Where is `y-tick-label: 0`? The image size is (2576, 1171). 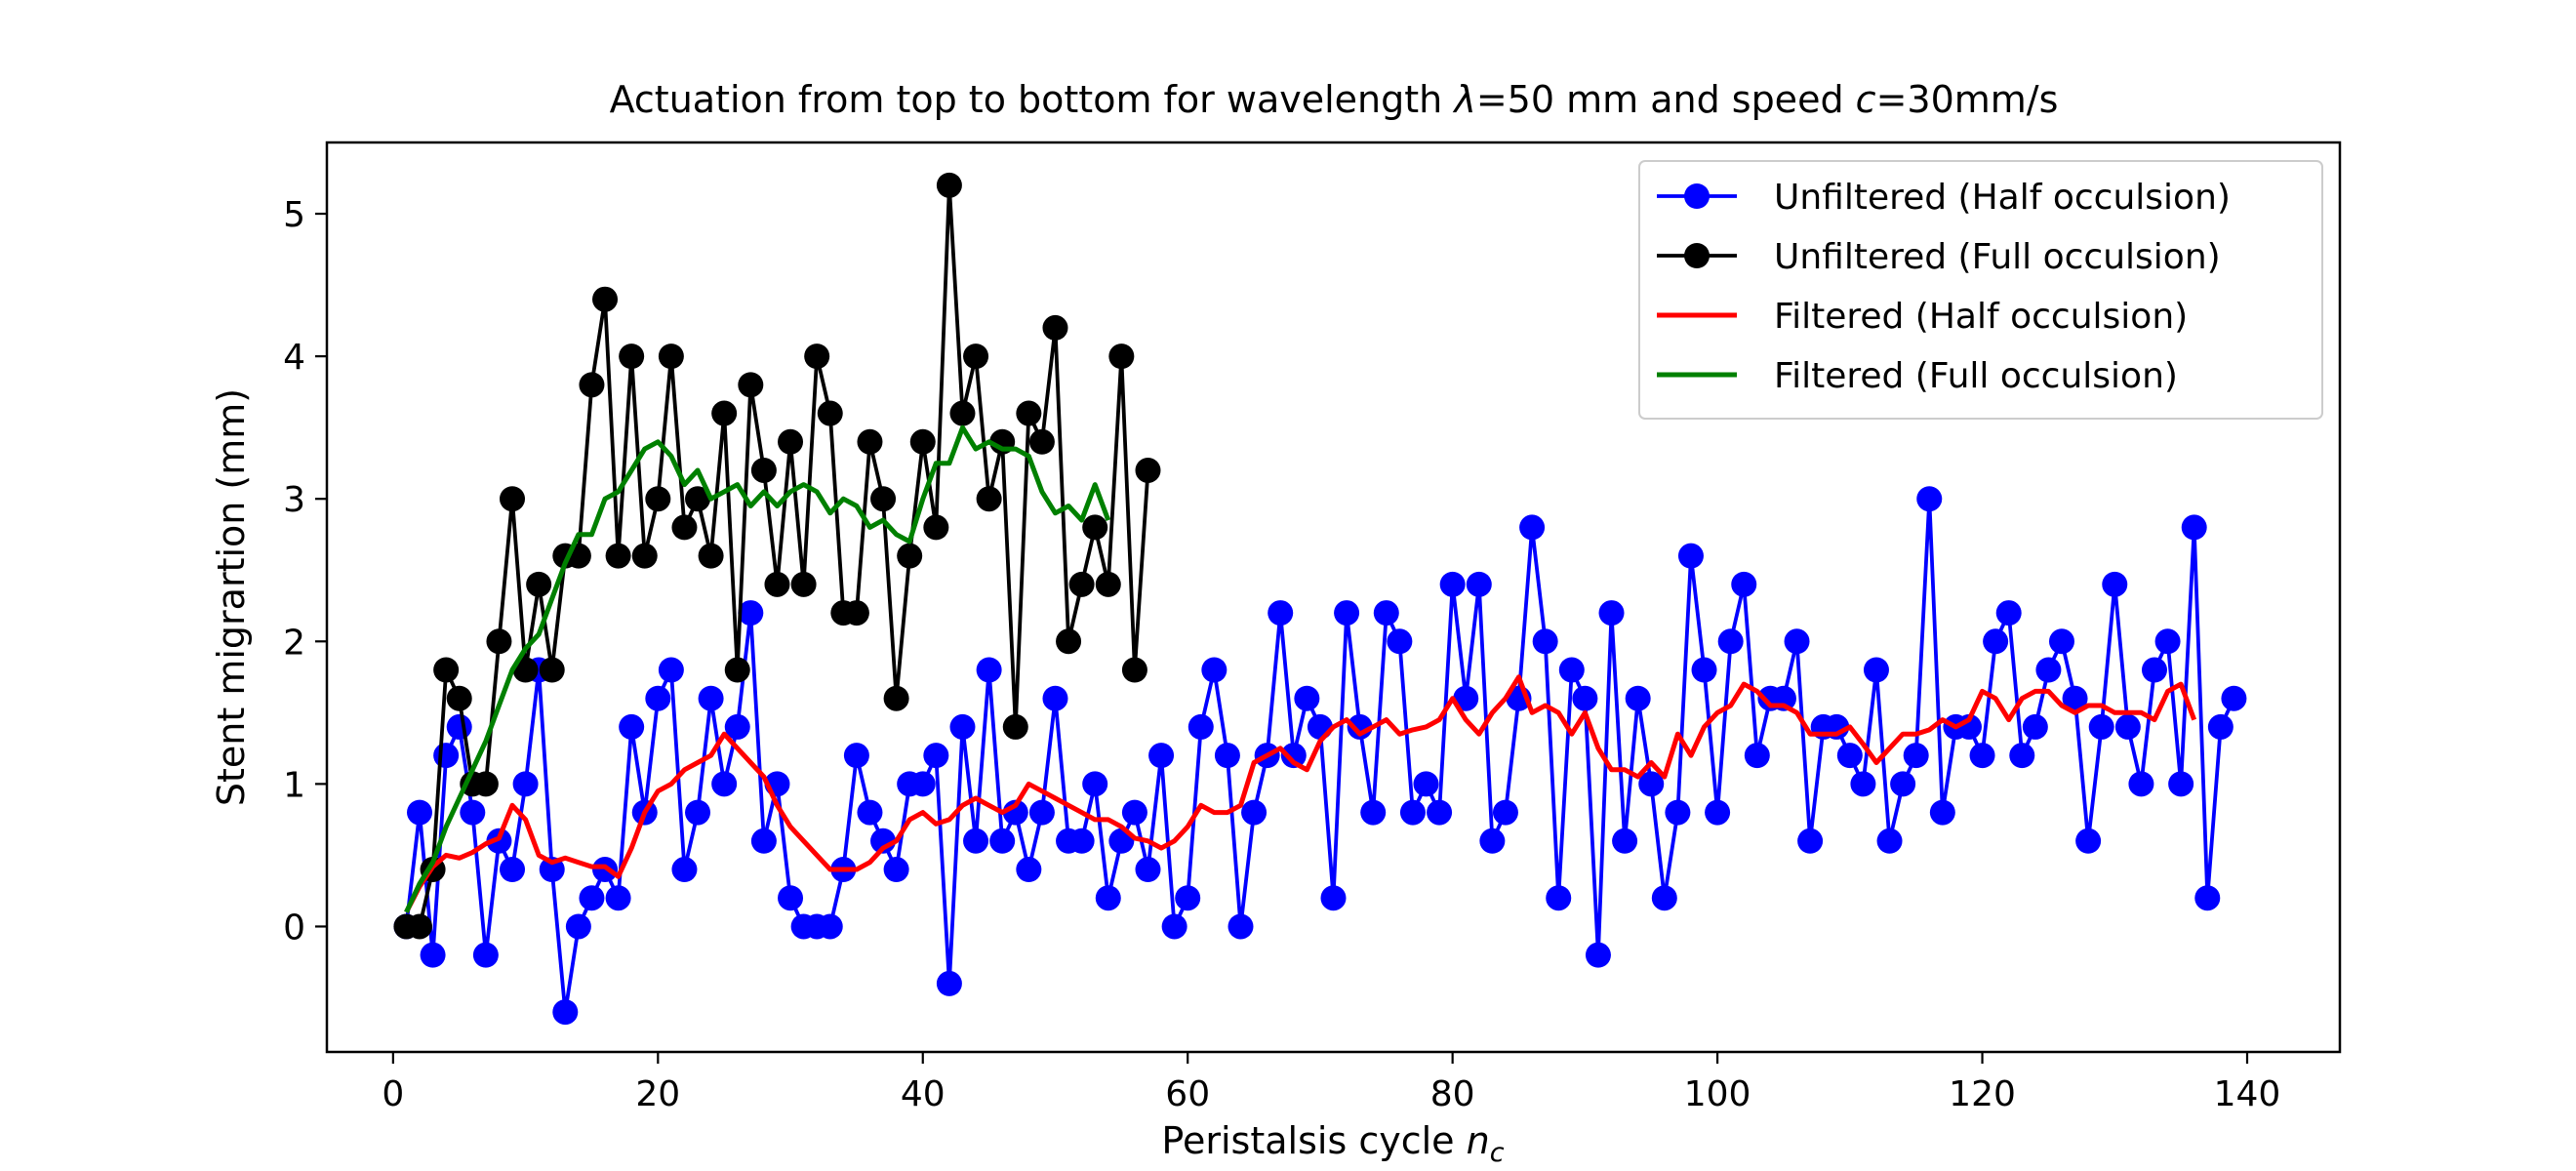
y-tick-label: 0 is located at coordinates (294, 928).